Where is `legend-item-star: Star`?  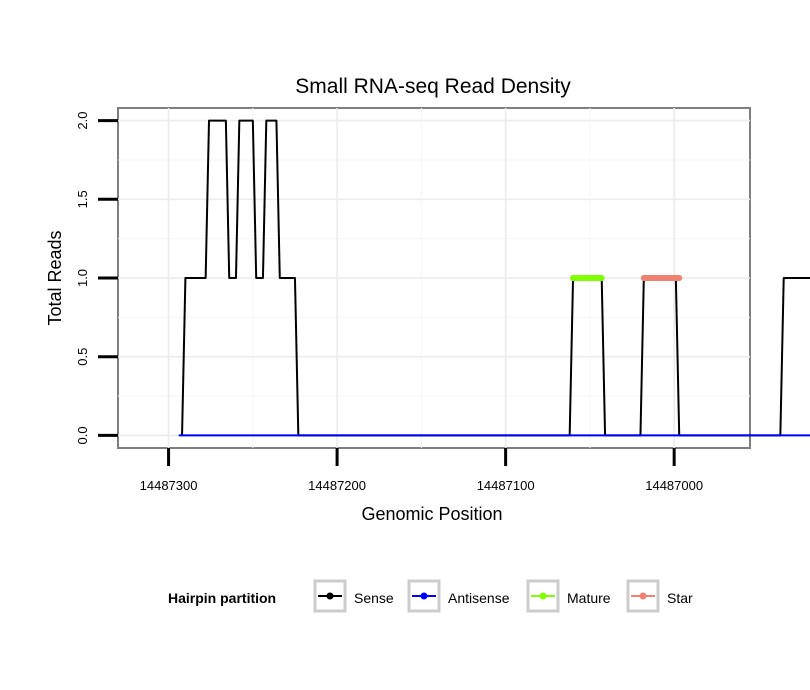
legend-item-star: Star is located at coordinates (659, 596).